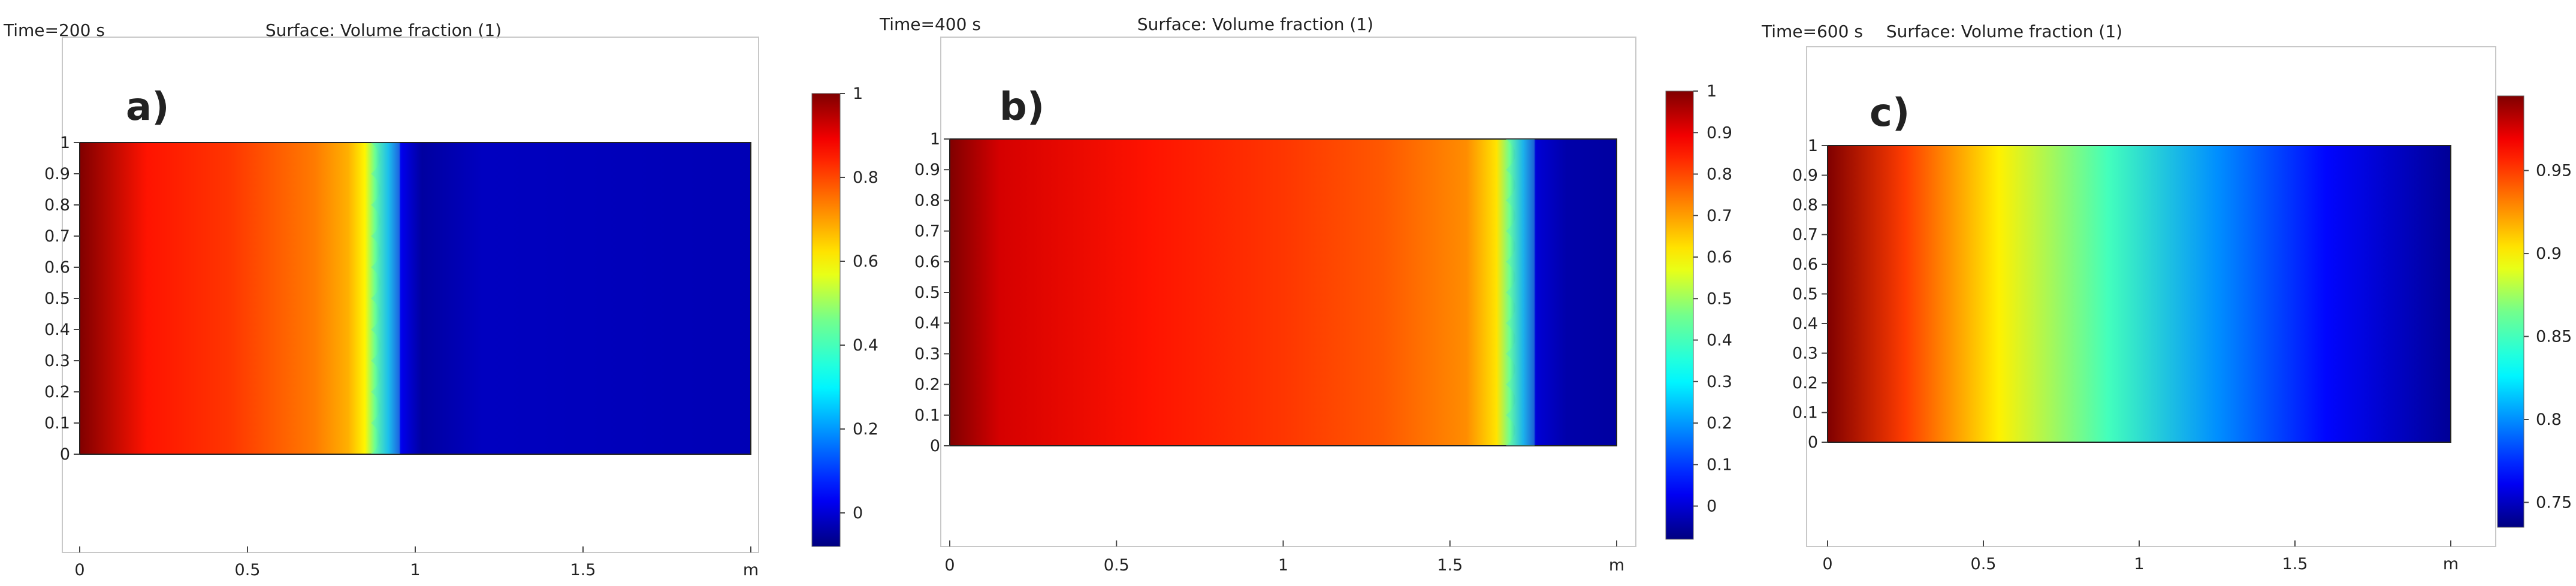  What do you see at coordinates (2554, 503) in the screenshot?
I see `colorbar-tick-label: 0.75` at bounding box center [2554, 503].